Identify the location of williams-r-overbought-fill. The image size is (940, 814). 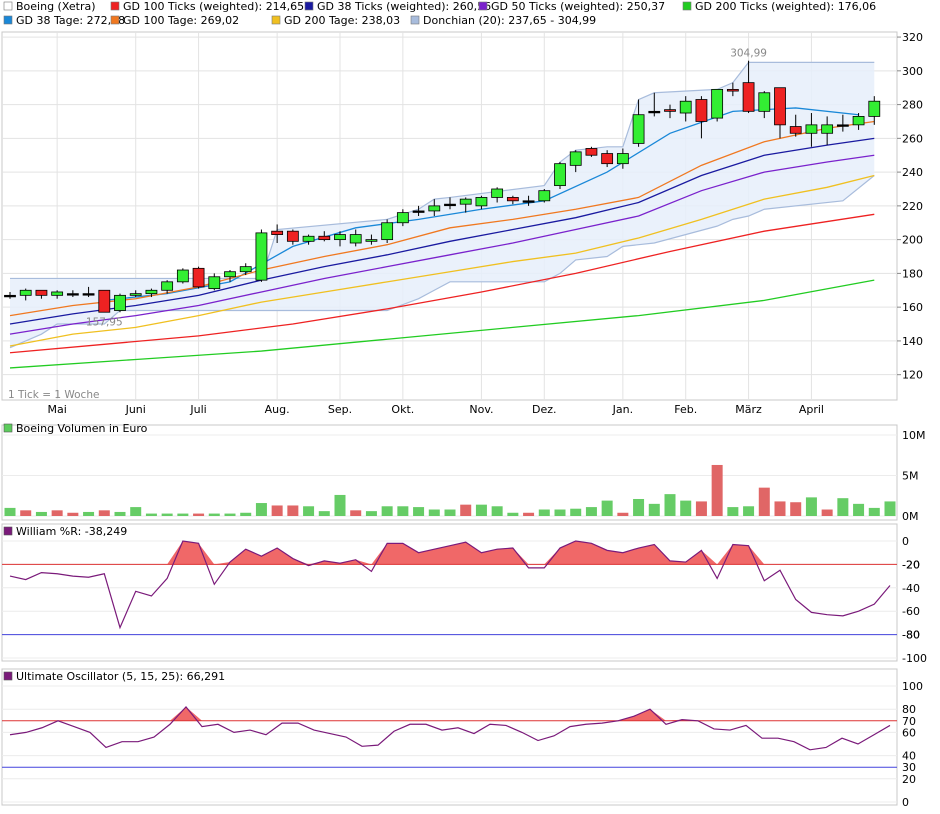
(450, 553).